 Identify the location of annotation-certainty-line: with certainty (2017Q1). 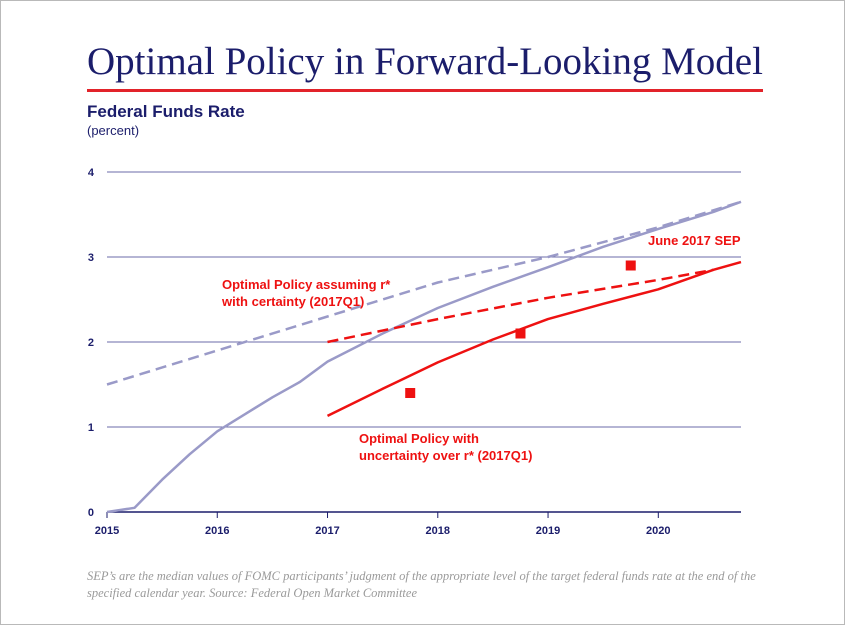
(292, 301).